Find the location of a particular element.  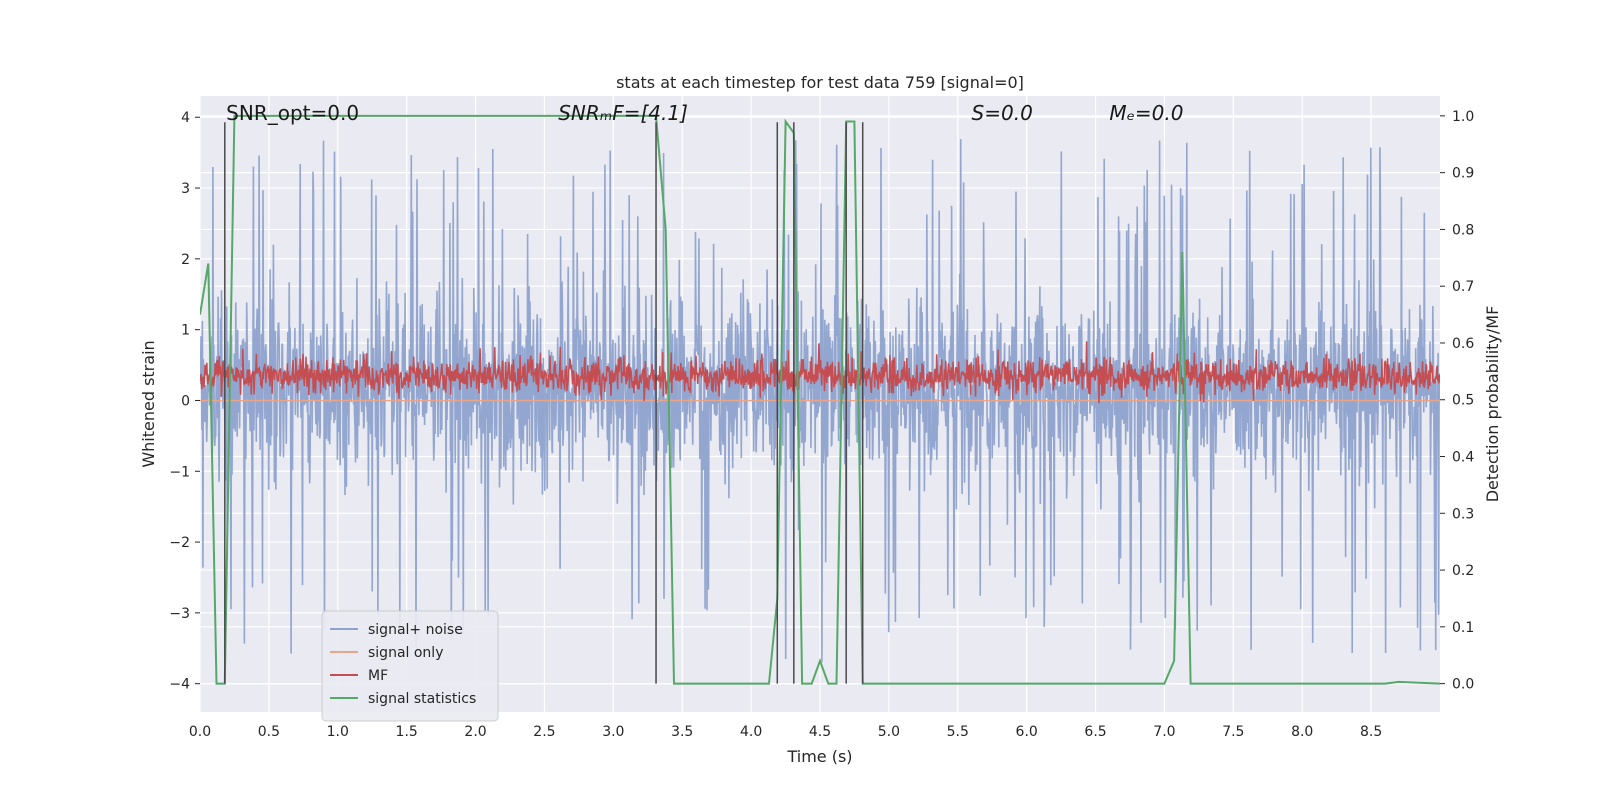

legend-label: MF is located at coordinates (378, 676).